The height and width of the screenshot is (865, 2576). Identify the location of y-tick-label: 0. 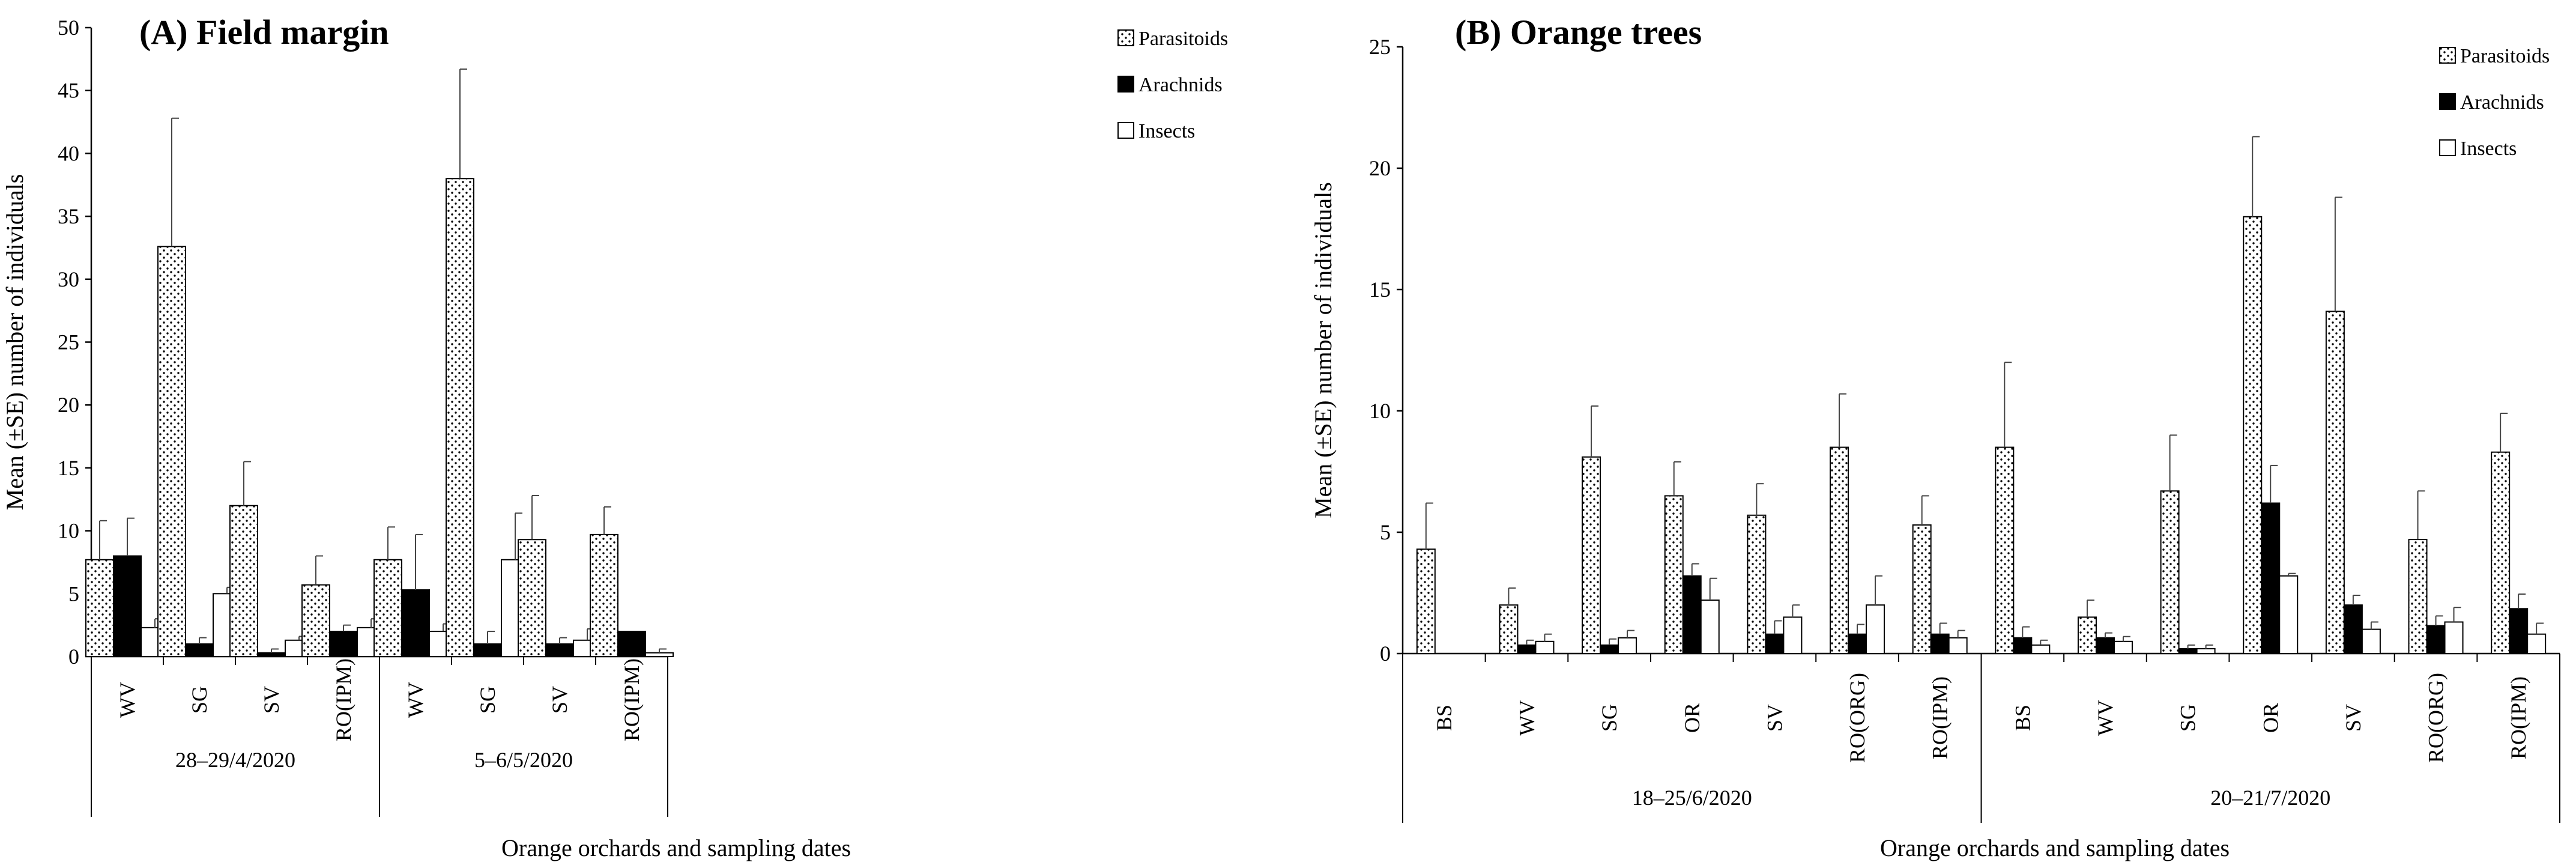
(73, 657).